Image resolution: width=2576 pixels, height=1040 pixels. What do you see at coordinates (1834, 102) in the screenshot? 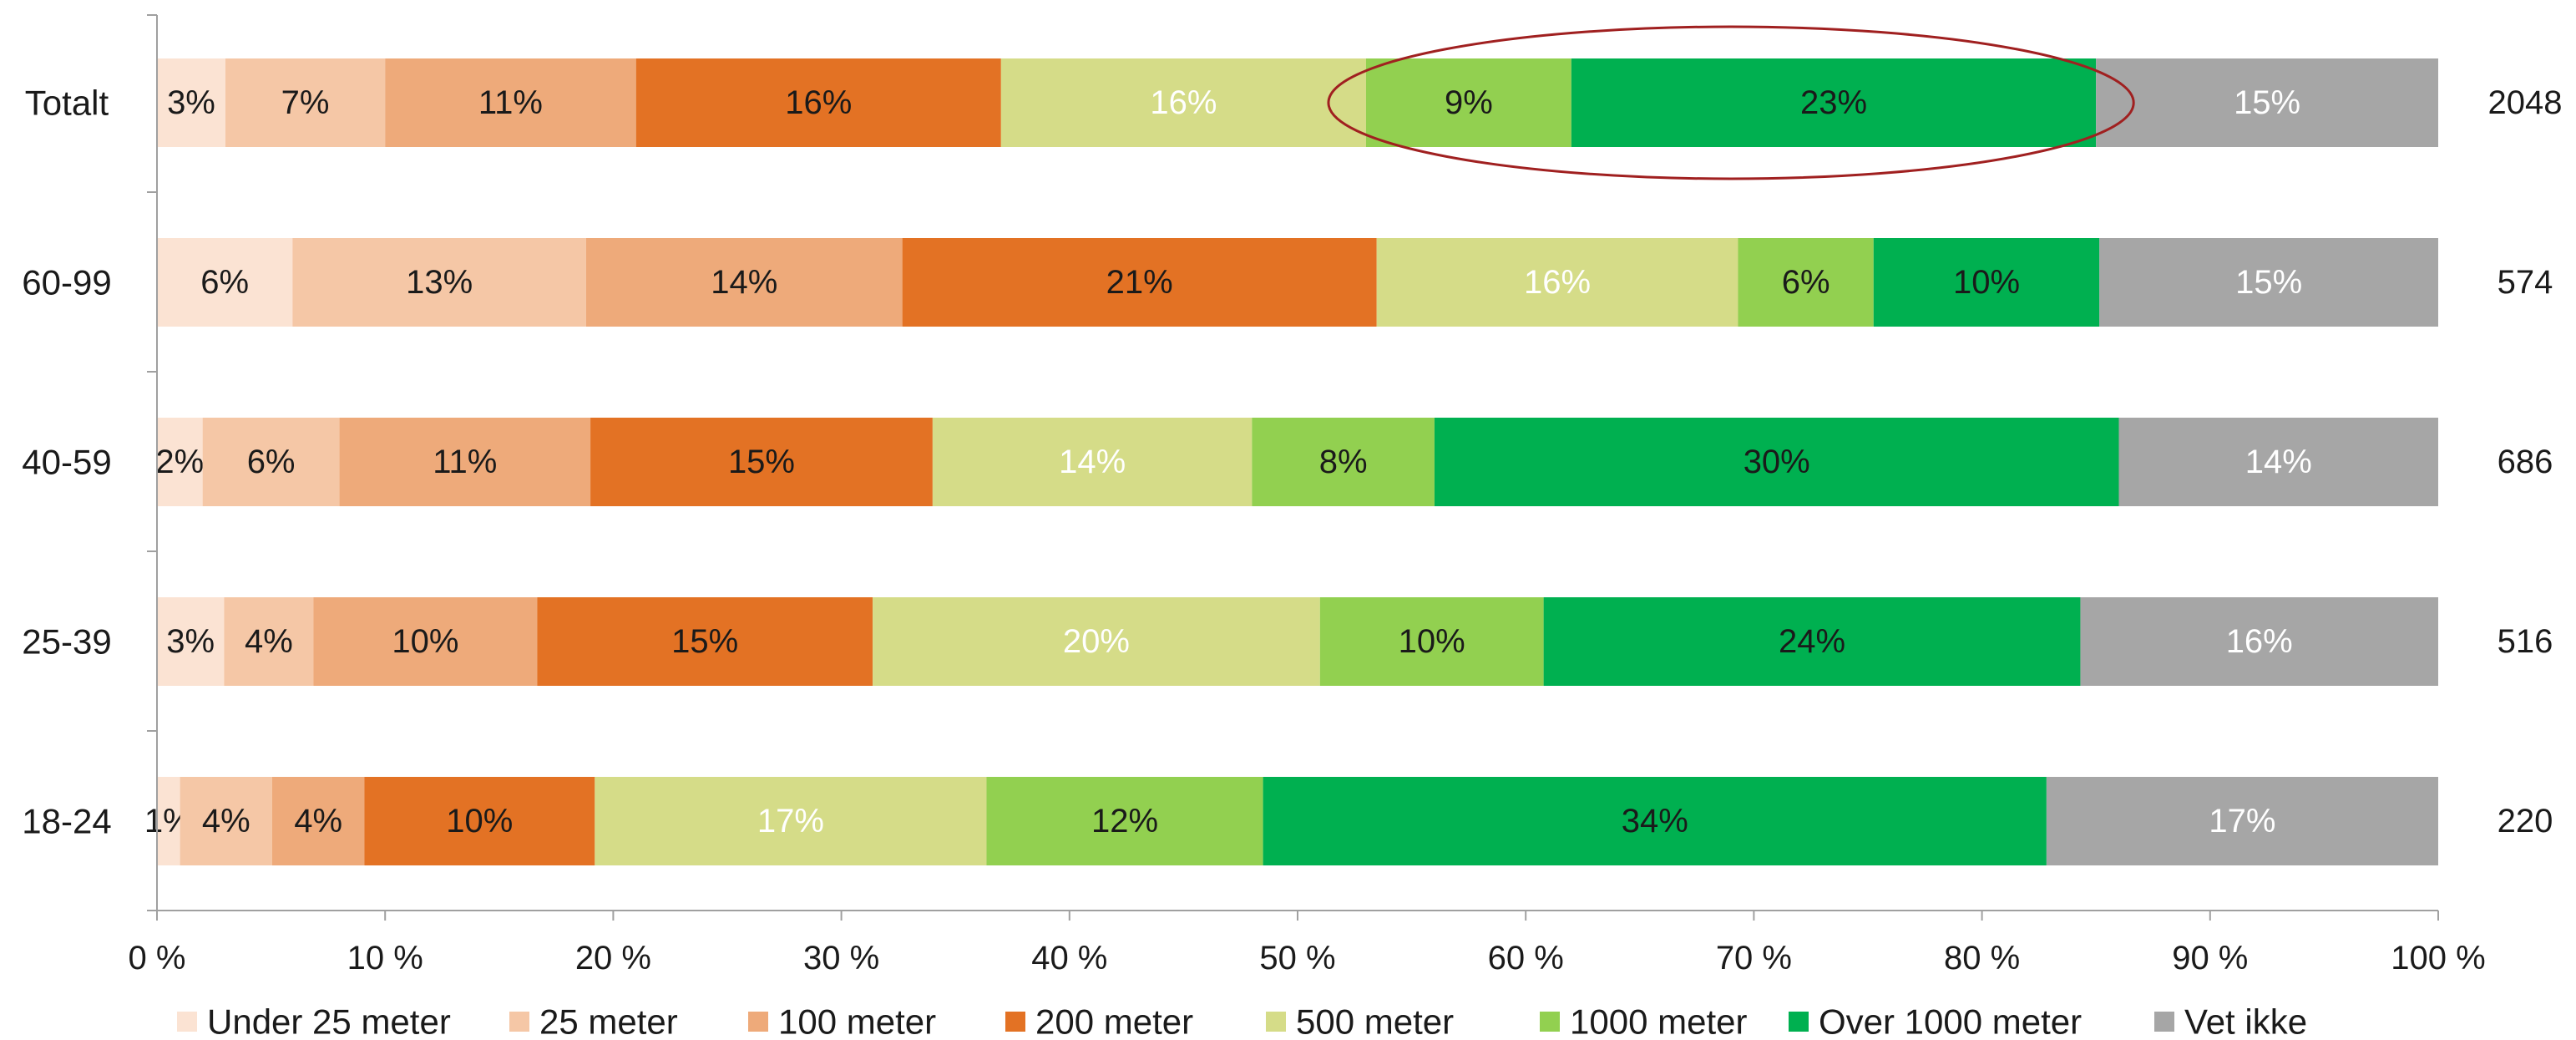
I see `bar-totalt-over-1000-meter` at bounding box center [1834, 102].